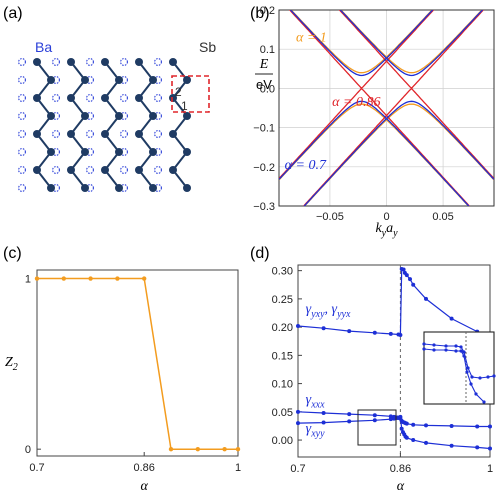 This screenshot has width=498, height=498. What do you see at coordinates (43, 47) in the screenshot?
I see `ba-label: Ba` at bounding box center [43, 47].